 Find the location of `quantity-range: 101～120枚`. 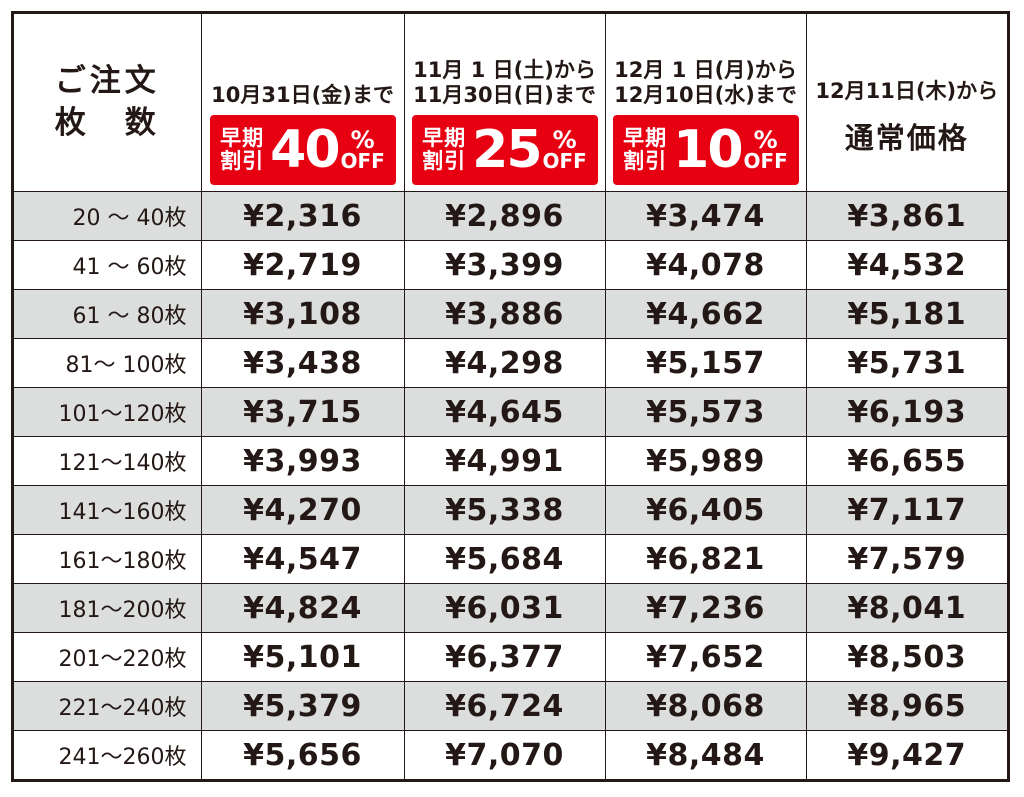

quantity-range: 101～120枚 is located at coordinates (108, 412).